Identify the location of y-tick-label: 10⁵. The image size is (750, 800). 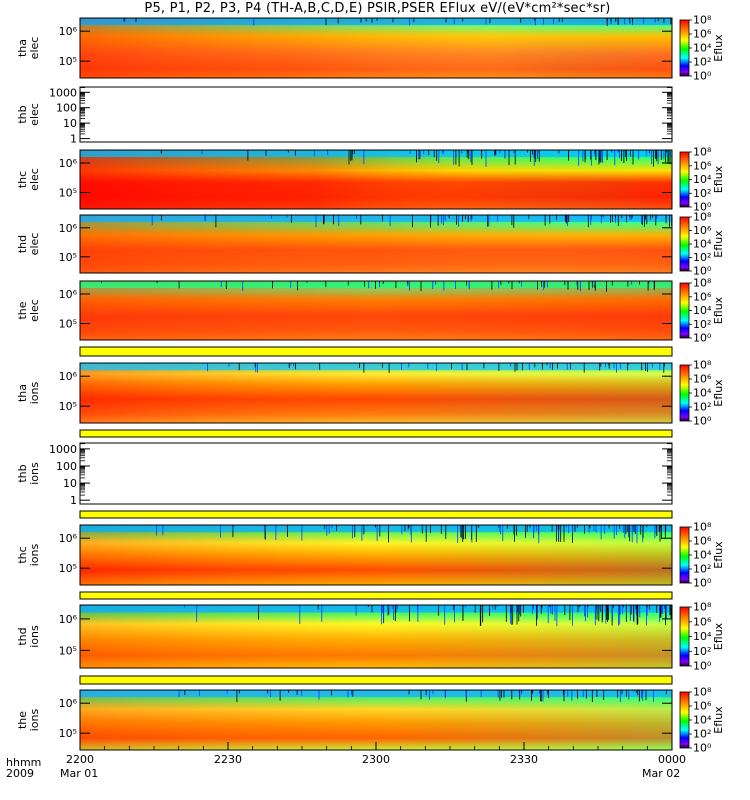
(68, 406).